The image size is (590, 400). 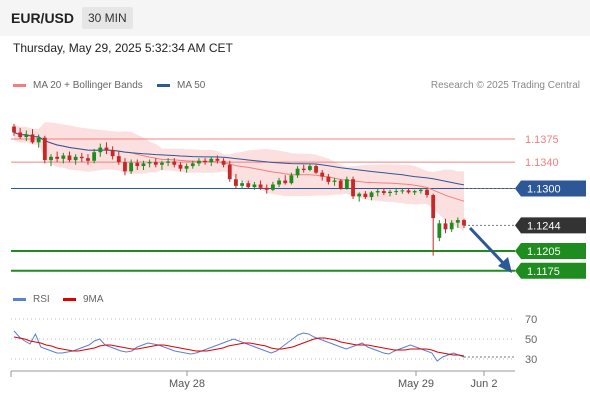 What do you see at coordinates (107, 18) in the screenshot?
I see `timeframe-badge: 30 MIN` at bounding box center [107, 18].